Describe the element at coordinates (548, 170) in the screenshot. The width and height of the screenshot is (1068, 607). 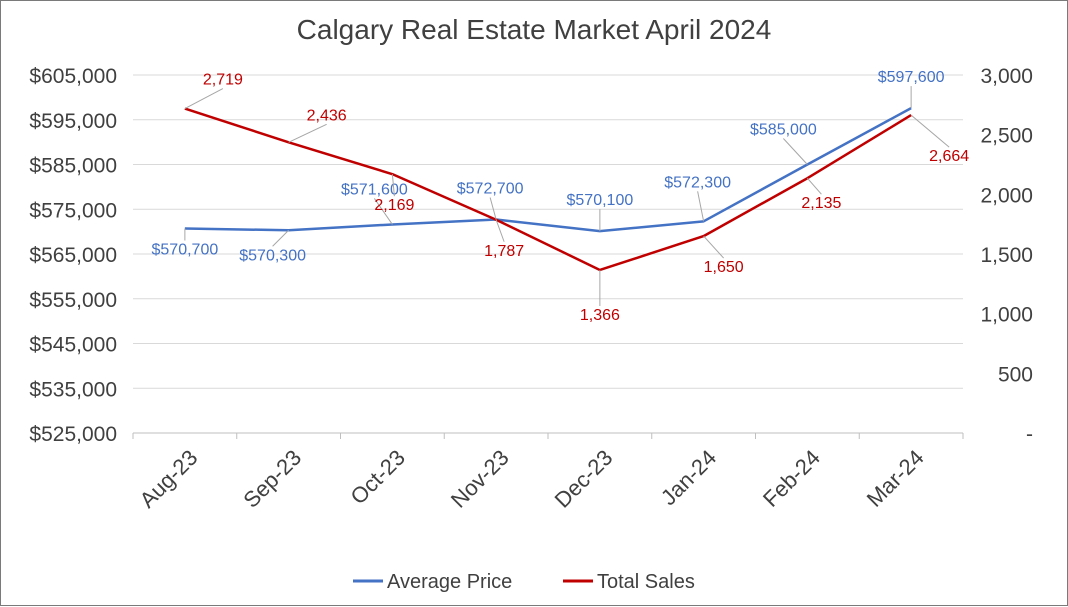
I see `average-price-line` at that location.